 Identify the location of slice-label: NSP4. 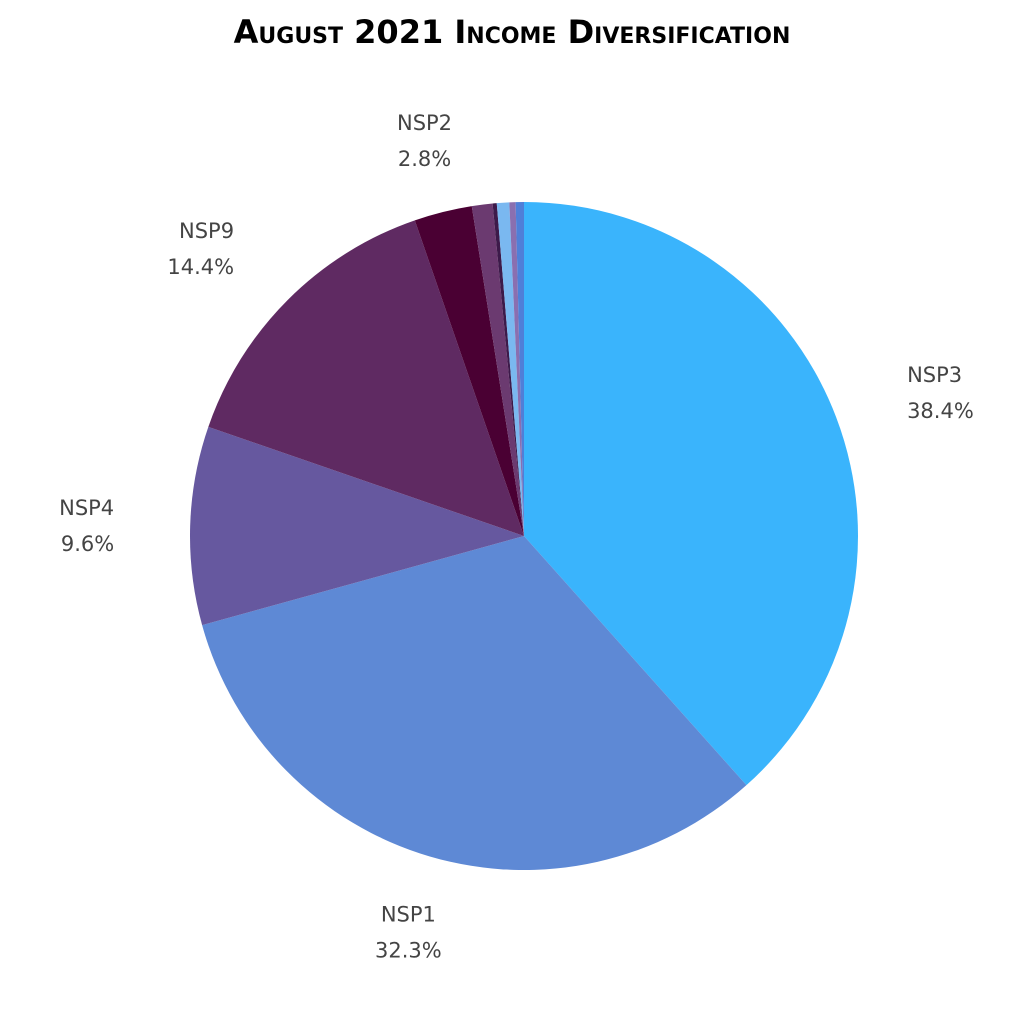
(86, 508).